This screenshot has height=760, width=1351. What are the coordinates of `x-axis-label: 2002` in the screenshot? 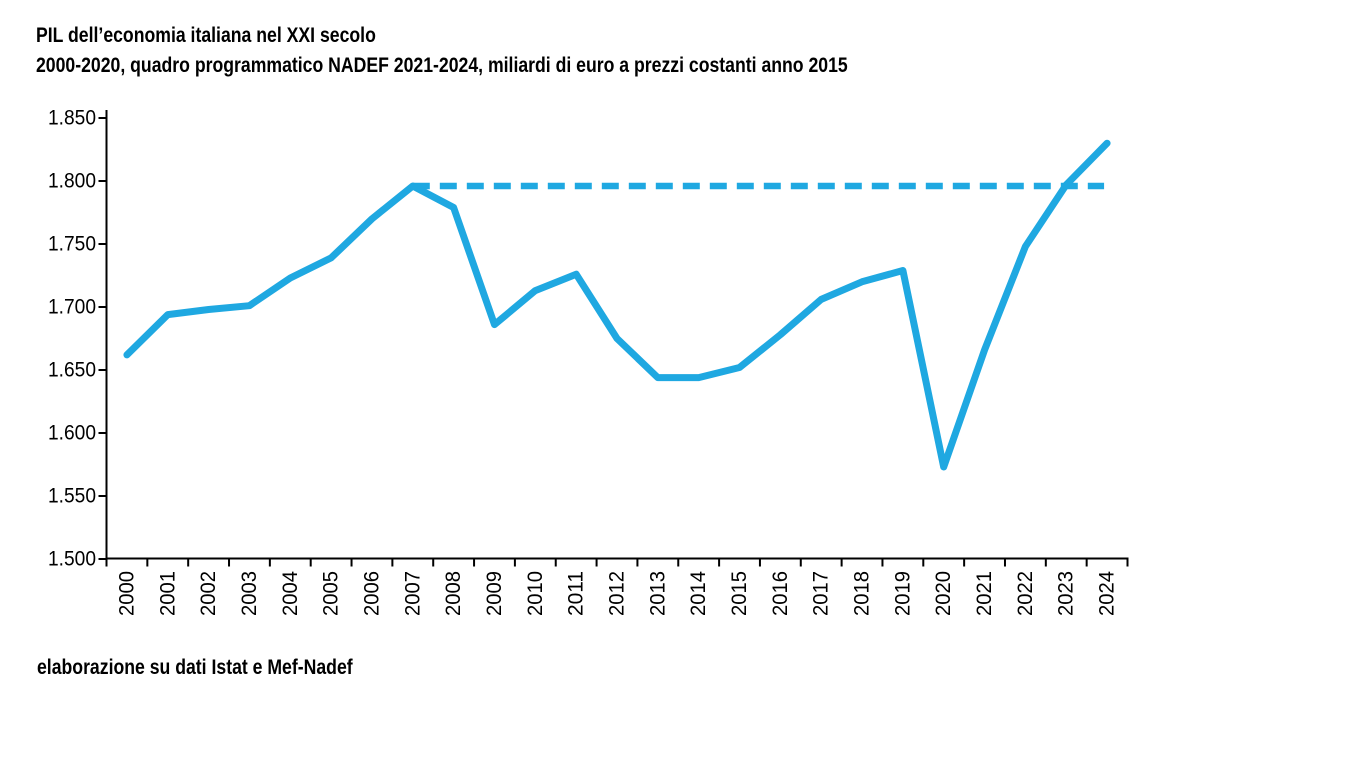 It's located at (208, 593).